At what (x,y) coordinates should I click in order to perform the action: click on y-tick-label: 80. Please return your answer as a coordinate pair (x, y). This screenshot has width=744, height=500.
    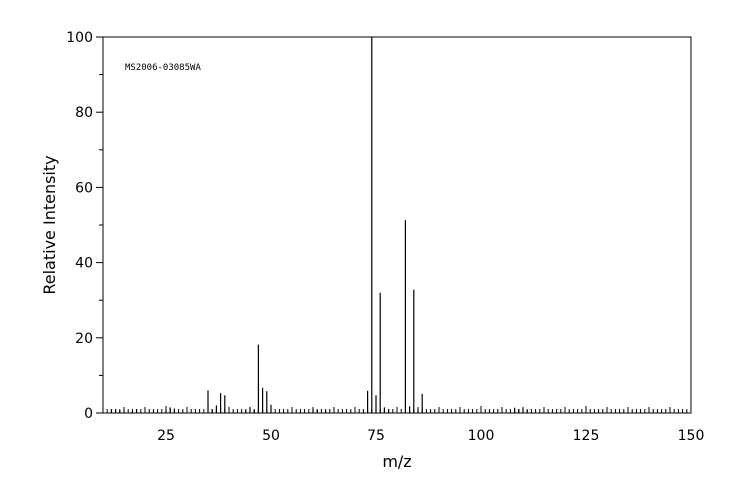
    Looking at the image, I should click on (84, 113).